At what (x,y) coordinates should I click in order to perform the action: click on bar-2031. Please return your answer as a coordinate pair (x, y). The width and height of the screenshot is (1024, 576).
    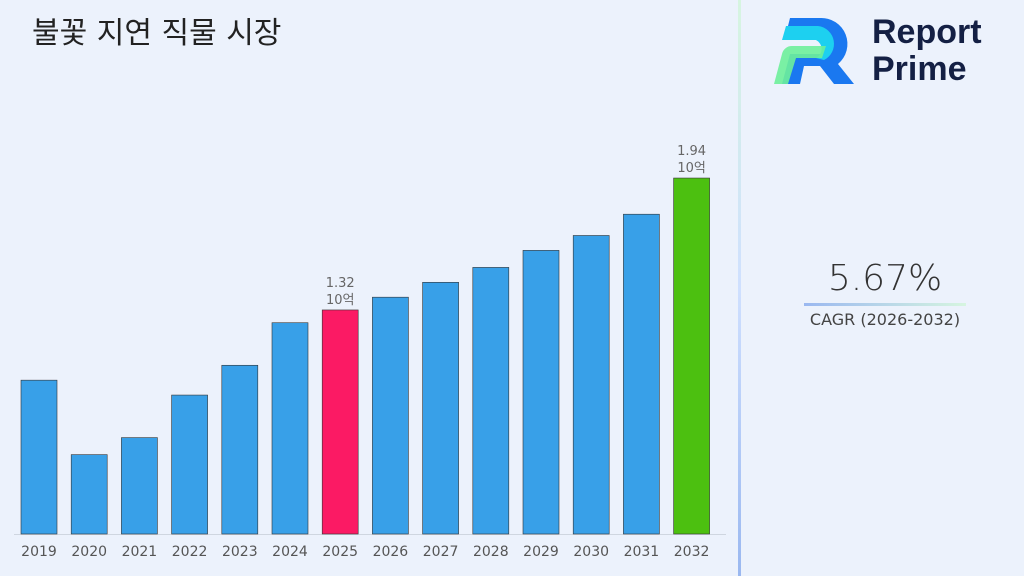
    Looking at the image, I should click on (641, 374).